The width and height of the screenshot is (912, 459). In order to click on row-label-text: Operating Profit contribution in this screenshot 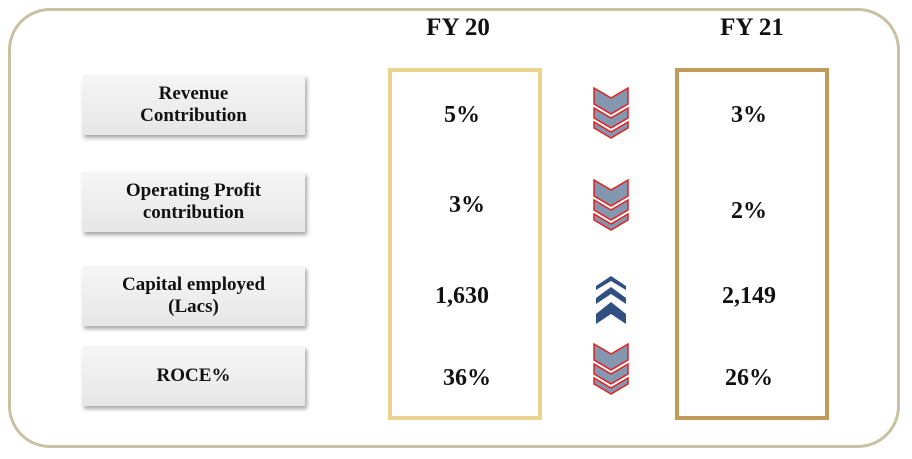, I will do `click(193, 201)`.